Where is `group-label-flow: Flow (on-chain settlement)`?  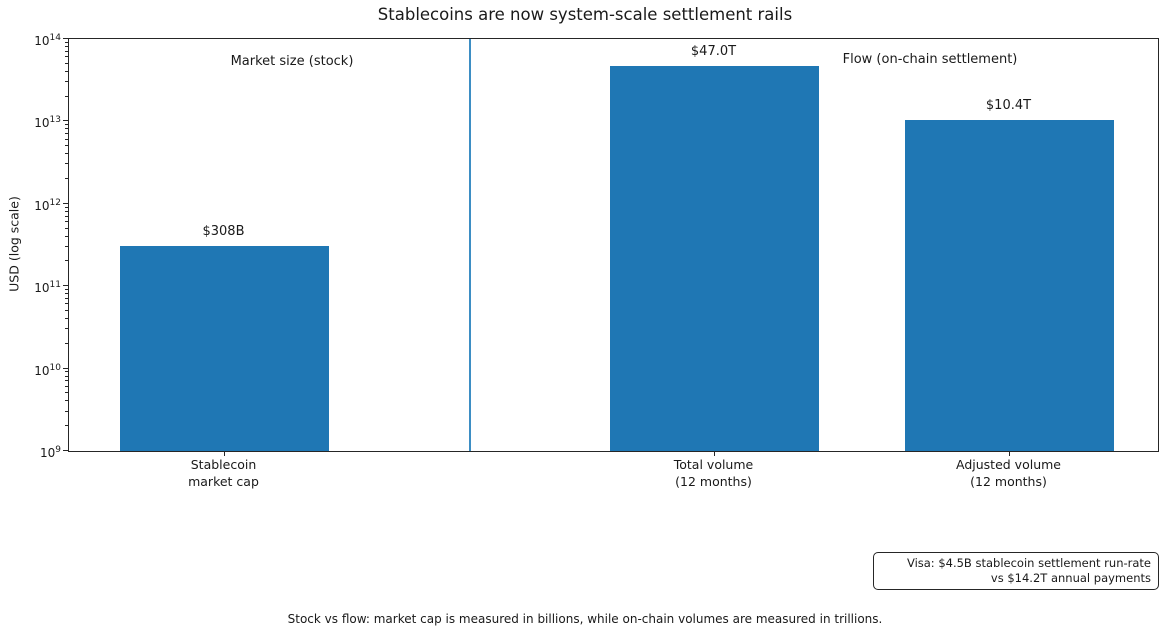
group-label-flow: Flow (on-chain settlement) is located at coordinates (930, 59).